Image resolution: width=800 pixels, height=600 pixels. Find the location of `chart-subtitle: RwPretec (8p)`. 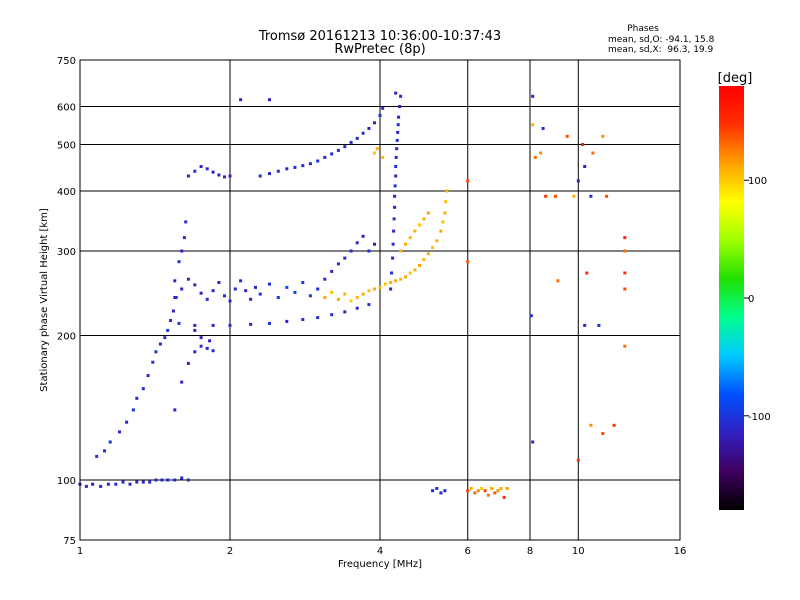

chart-subtitle: RwPretec (8p) is located at coordinates (379, 49).